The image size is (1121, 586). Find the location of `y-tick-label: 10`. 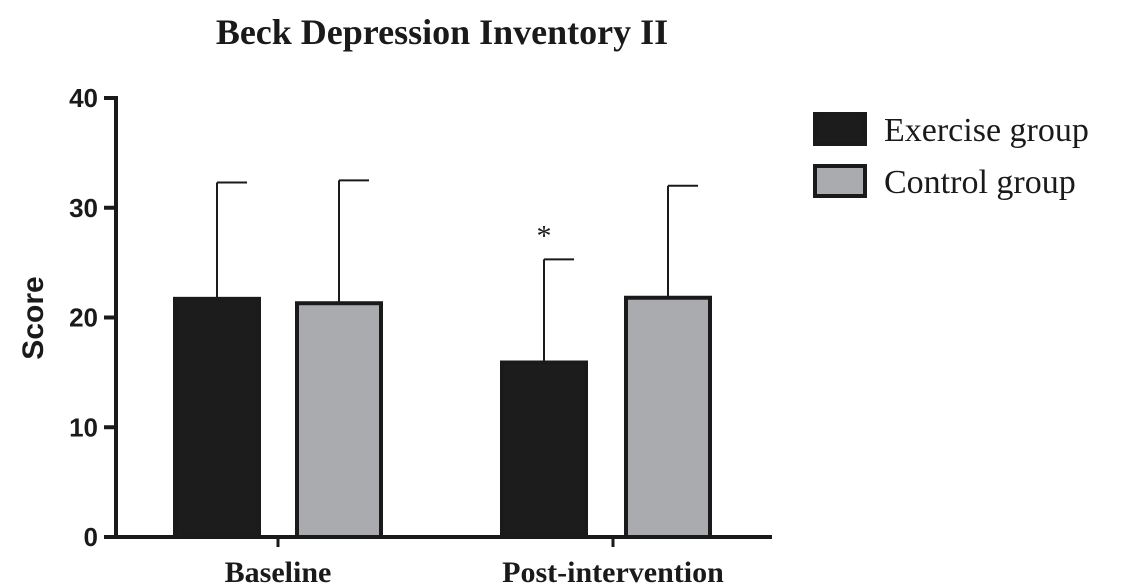

y-tick-label: 10 is located at coordinates (83, 427).